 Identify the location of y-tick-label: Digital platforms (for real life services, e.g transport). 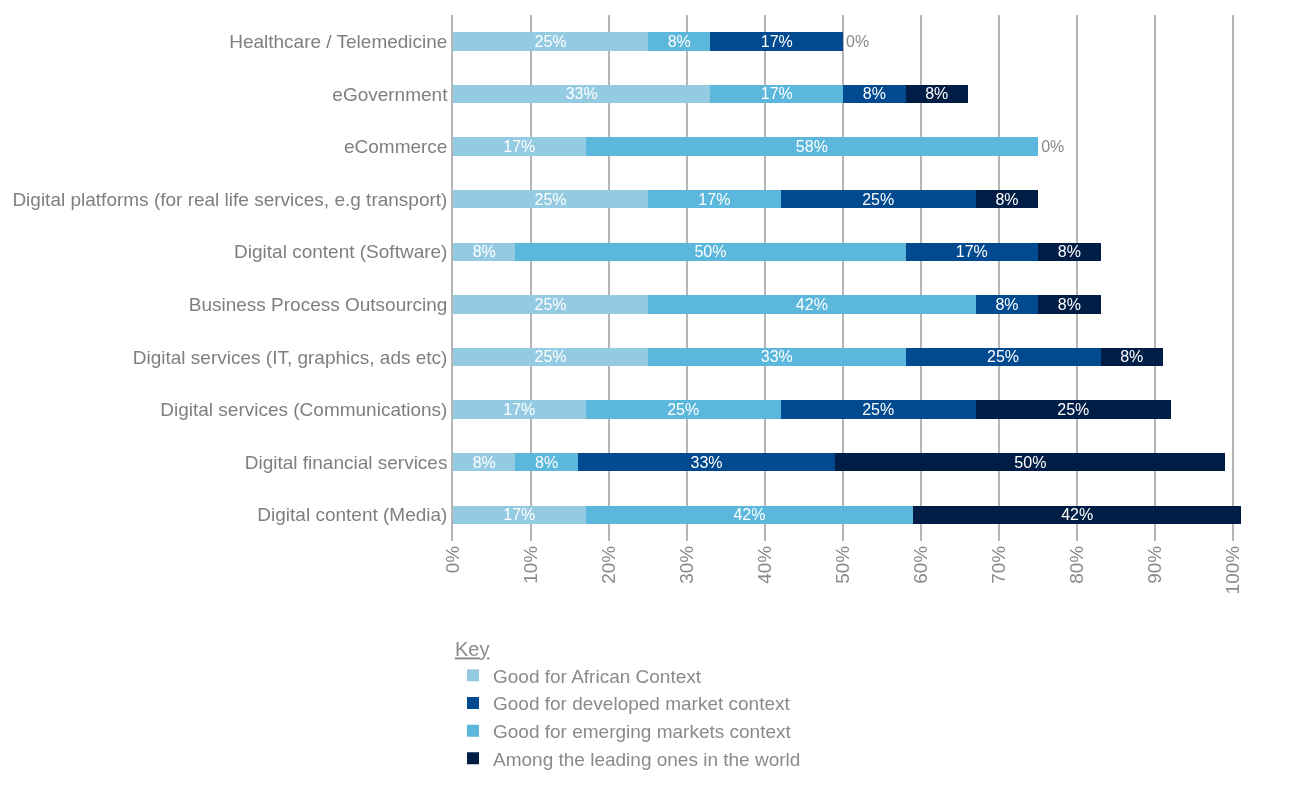
(230, 199).